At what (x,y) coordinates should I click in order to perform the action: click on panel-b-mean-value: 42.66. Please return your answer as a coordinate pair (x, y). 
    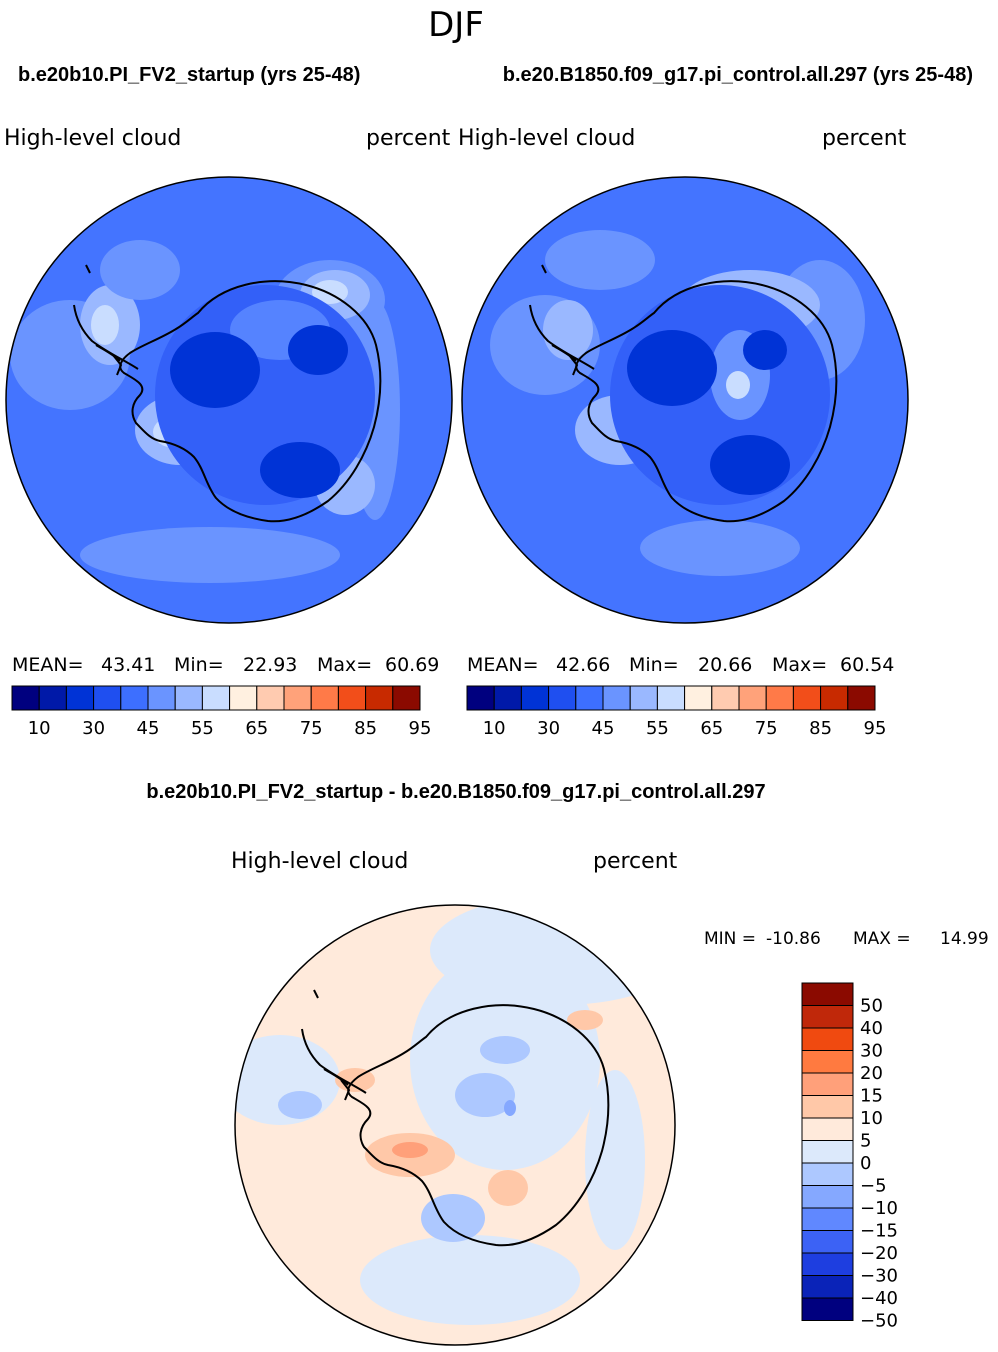
    Looking at the image, I should click on (583, 665).